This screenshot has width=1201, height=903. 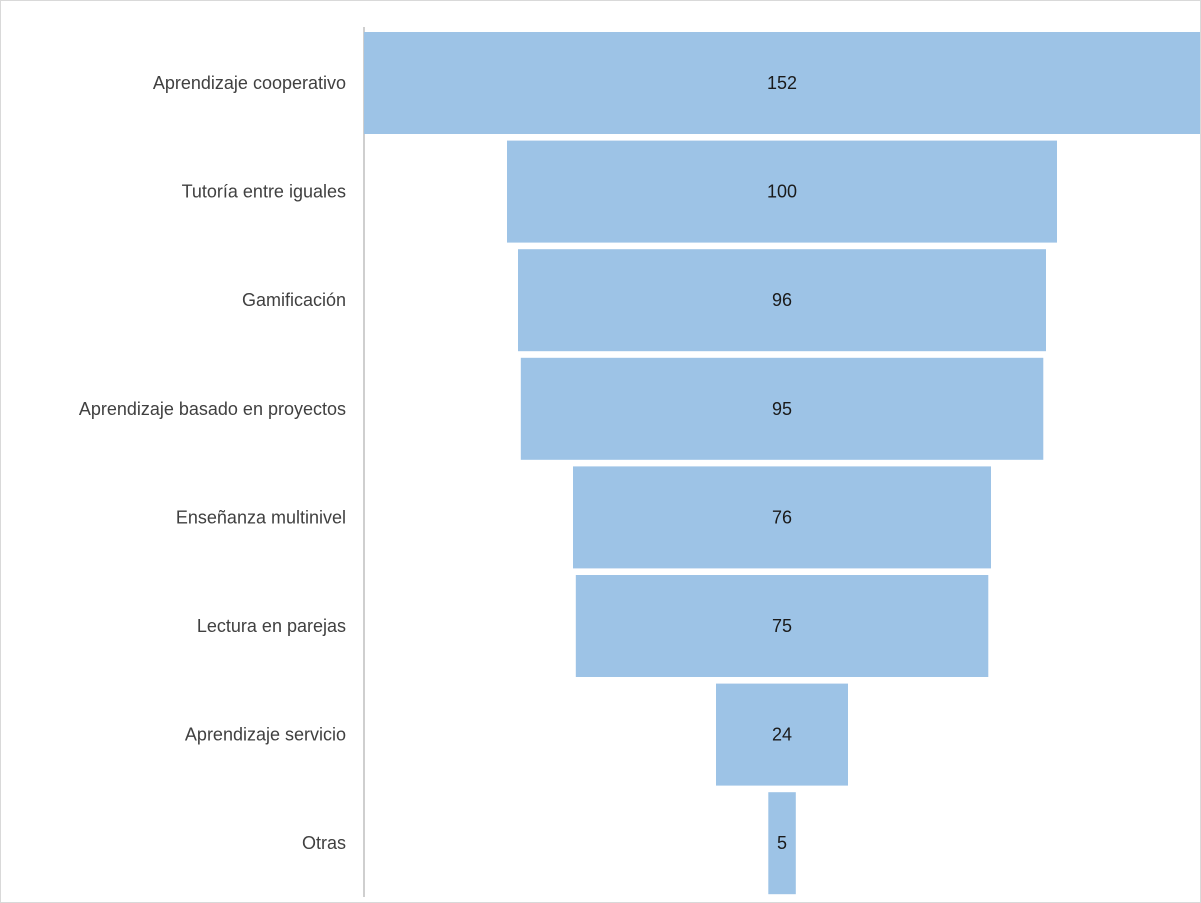 I want to click on category-label: Aprendizaje servicio, so click(x=265, y=735).